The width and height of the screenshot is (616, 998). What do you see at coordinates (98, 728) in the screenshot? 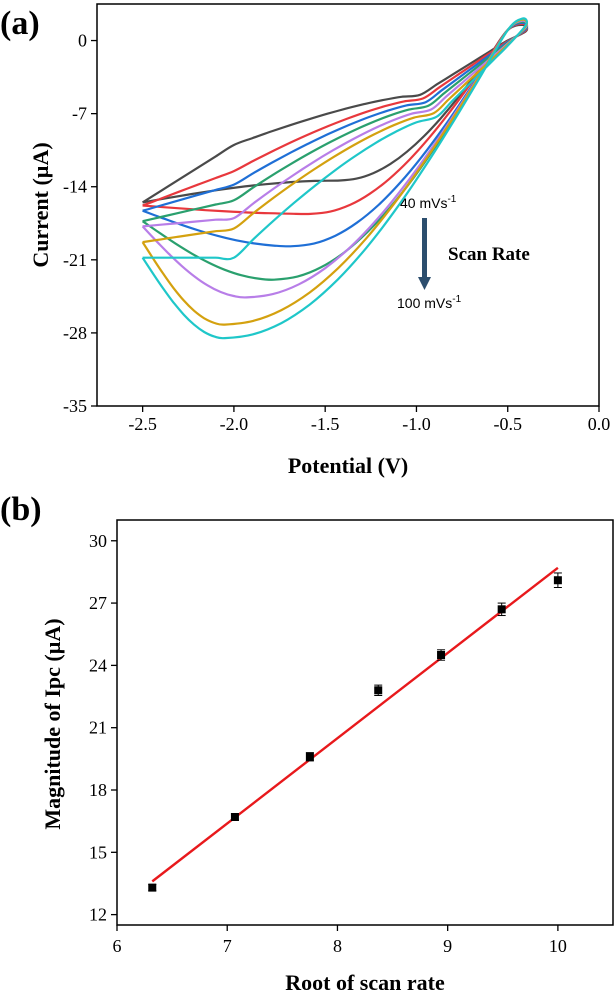
I see `panel-b-y-tick-label: 21` at bounding box center [98, 728].